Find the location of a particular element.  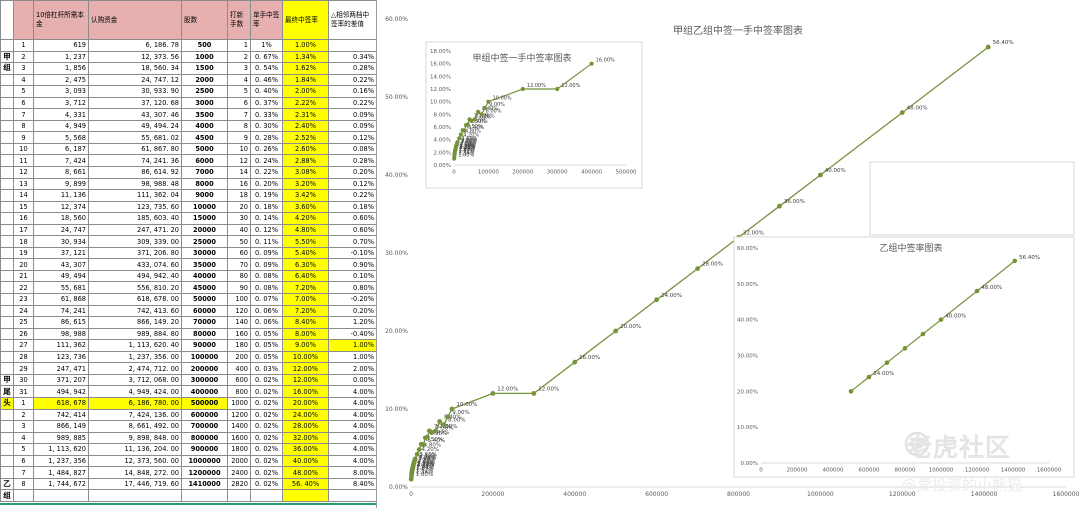

row-final-rate: 4.20% is located at coordinates (305, 218).